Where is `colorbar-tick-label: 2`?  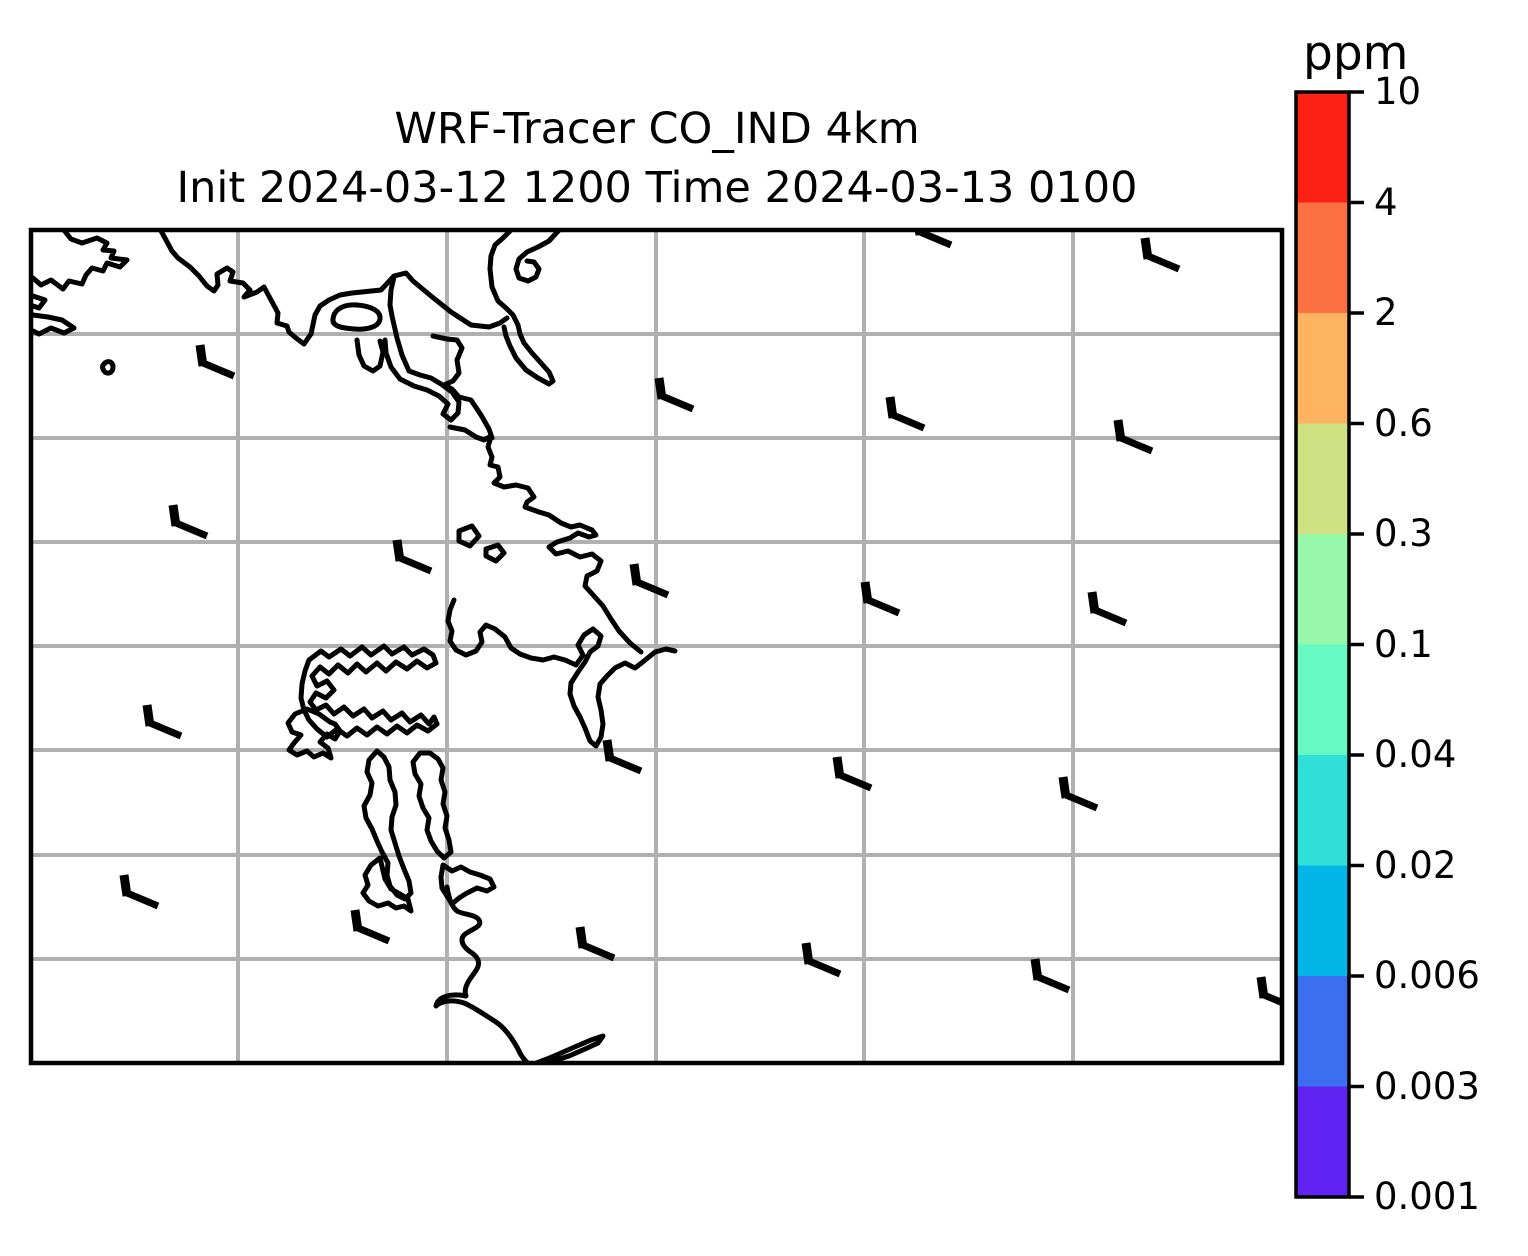 colorbar-tick-label: 2 is located at coordinates (1386, 312).